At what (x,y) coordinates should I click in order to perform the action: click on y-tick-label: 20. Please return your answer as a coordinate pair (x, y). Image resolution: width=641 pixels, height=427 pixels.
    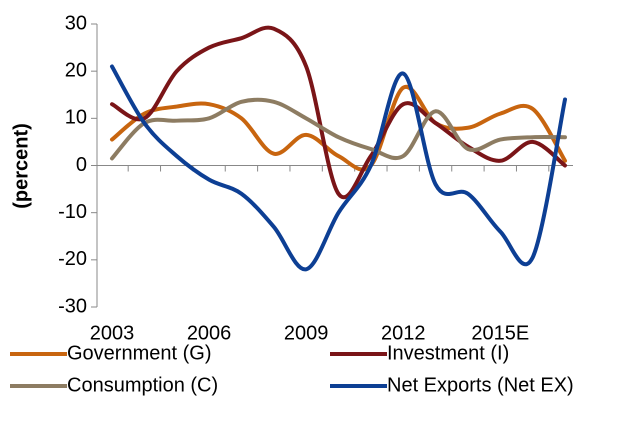
    Looking at the image, I should click on (76, 70).